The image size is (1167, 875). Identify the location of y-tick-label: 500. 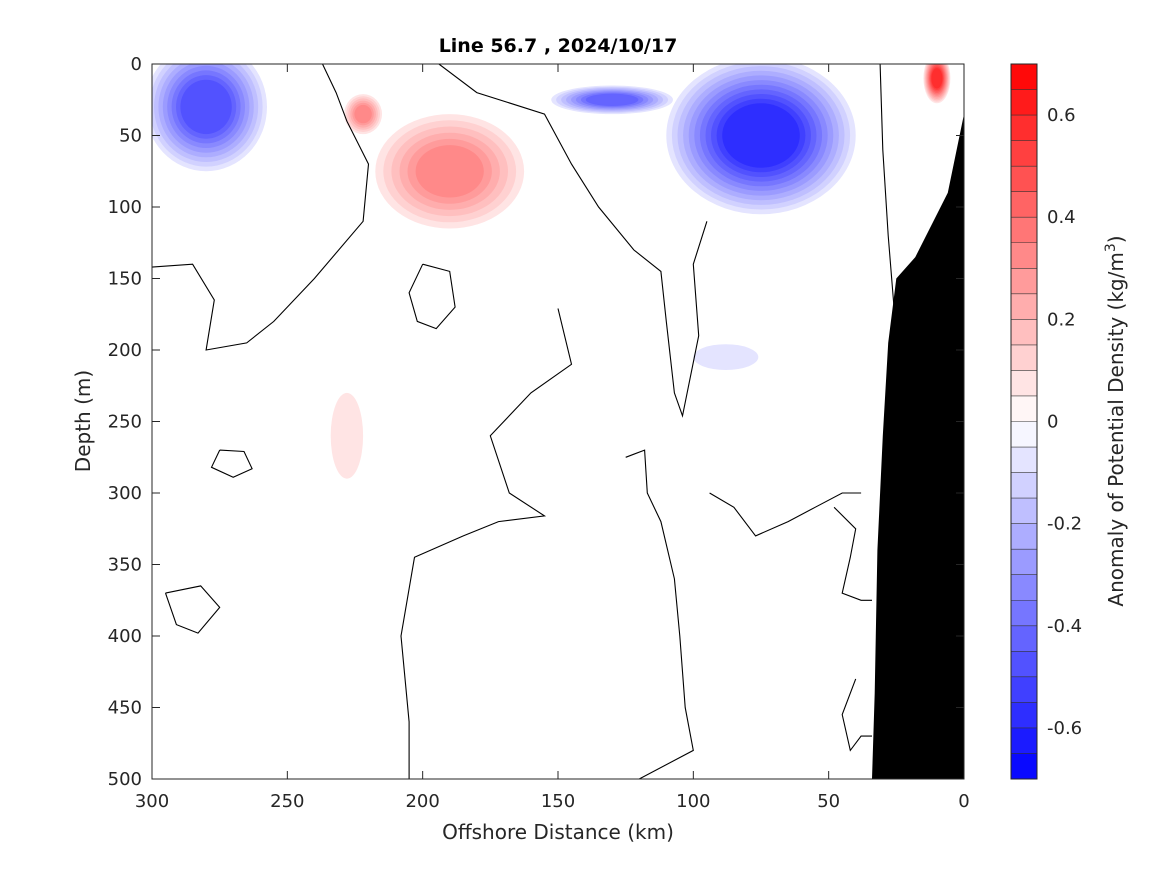
(125, 779).